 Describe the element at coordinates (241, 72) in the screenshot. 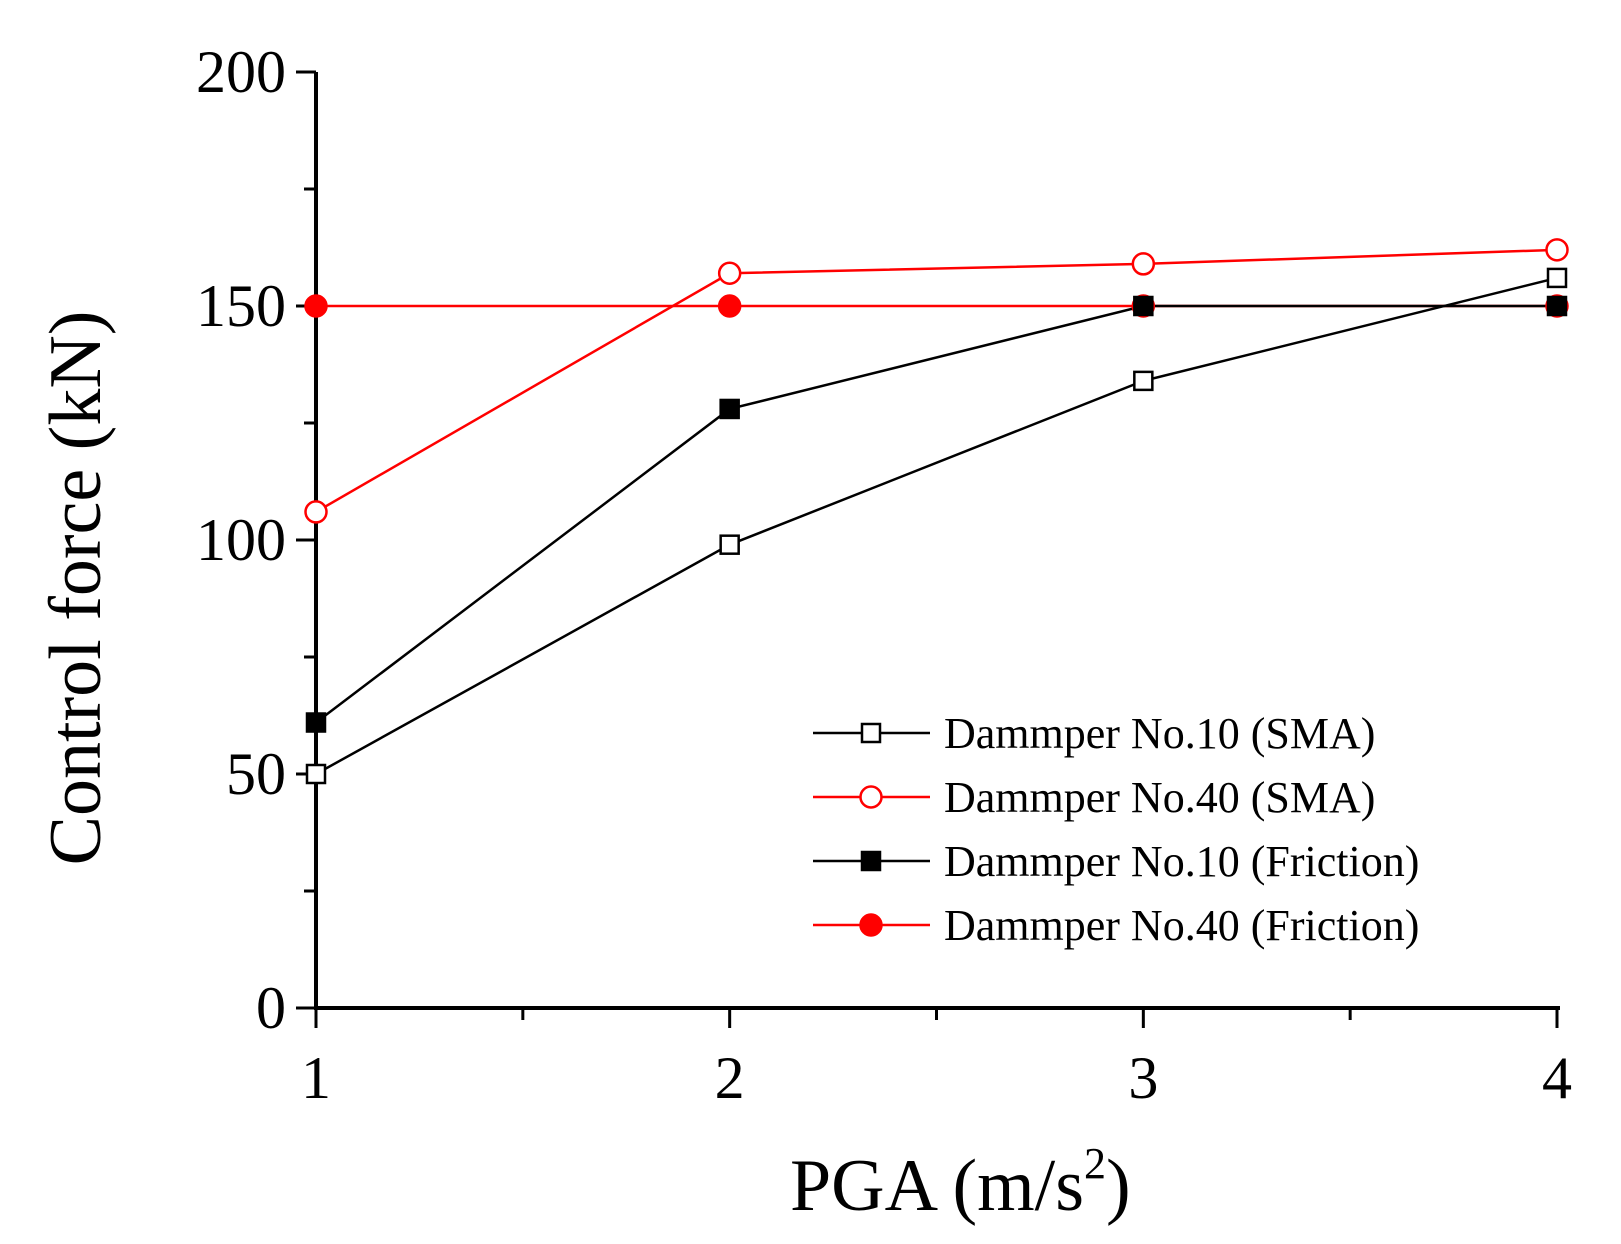

I see `y-tick-label: 200` at that location.